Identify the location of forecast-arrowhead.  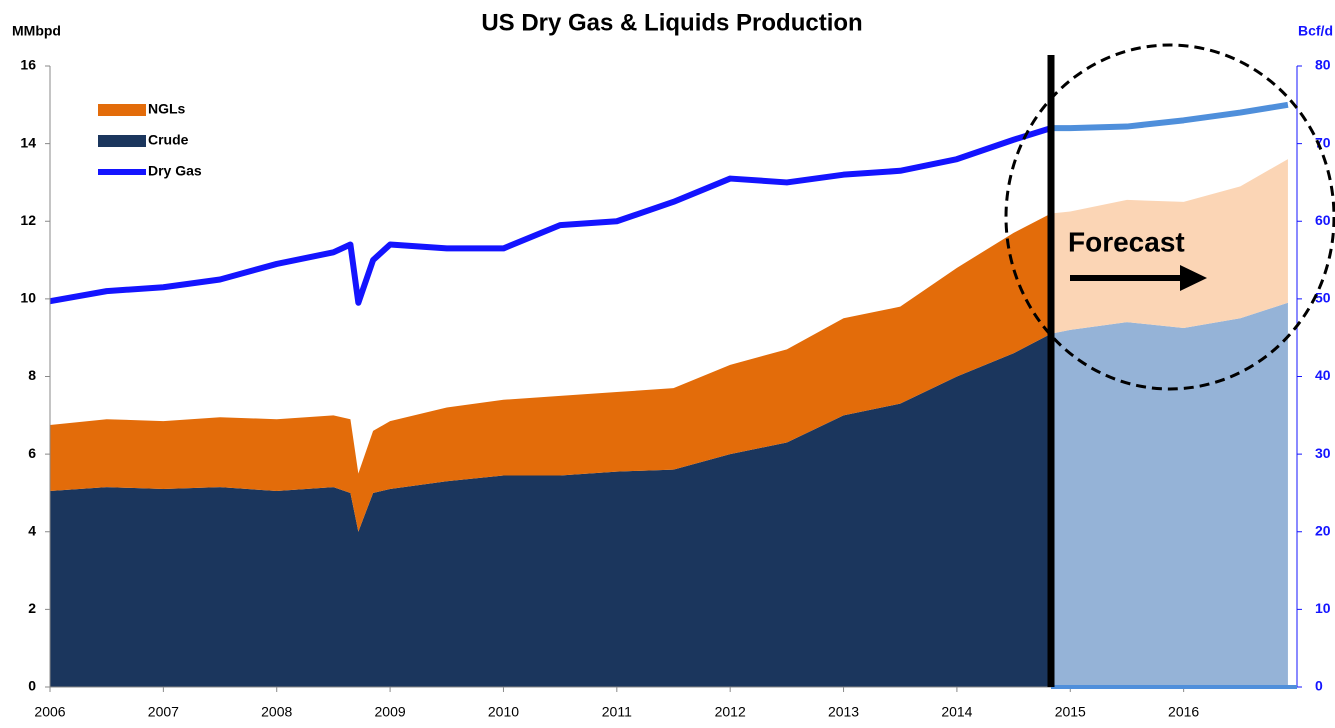
(1193, 278).